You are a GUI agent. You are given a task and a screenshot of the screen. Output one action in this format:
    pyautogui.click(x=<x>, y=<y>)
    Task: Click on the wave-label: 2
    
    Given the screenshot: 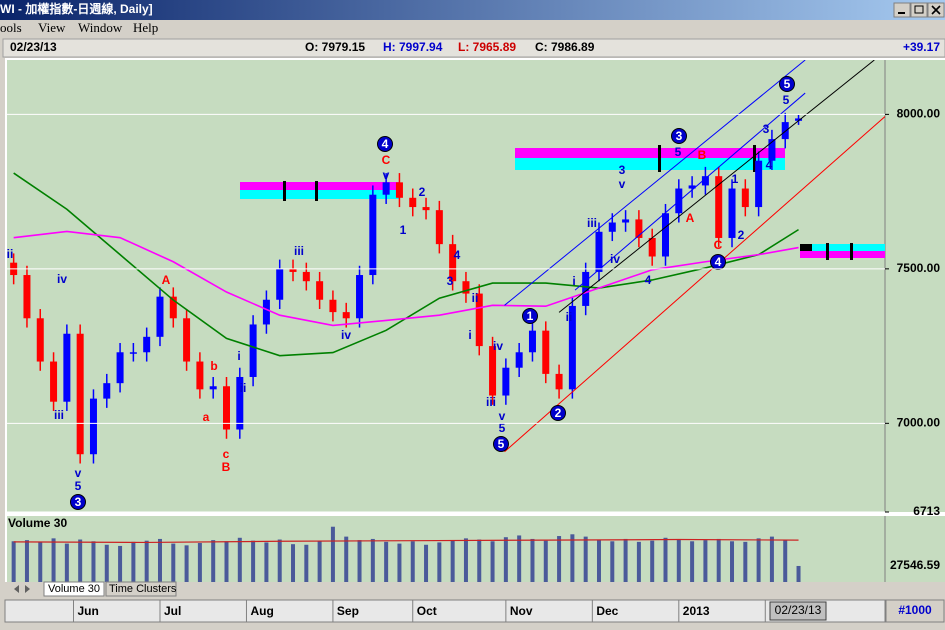 What is the action you would take?
    pyautogui.click(x=558, y=413)
    